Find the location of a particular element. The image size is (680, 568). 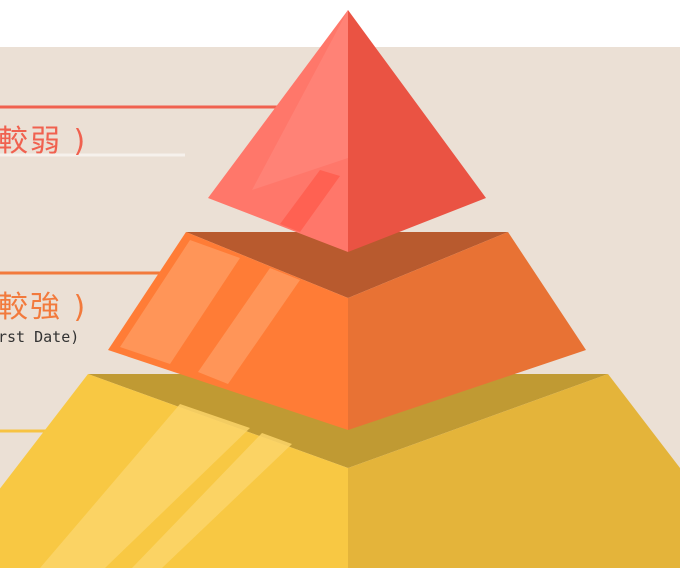

bottom-tier-highlight is located at coordinates (145, 486).